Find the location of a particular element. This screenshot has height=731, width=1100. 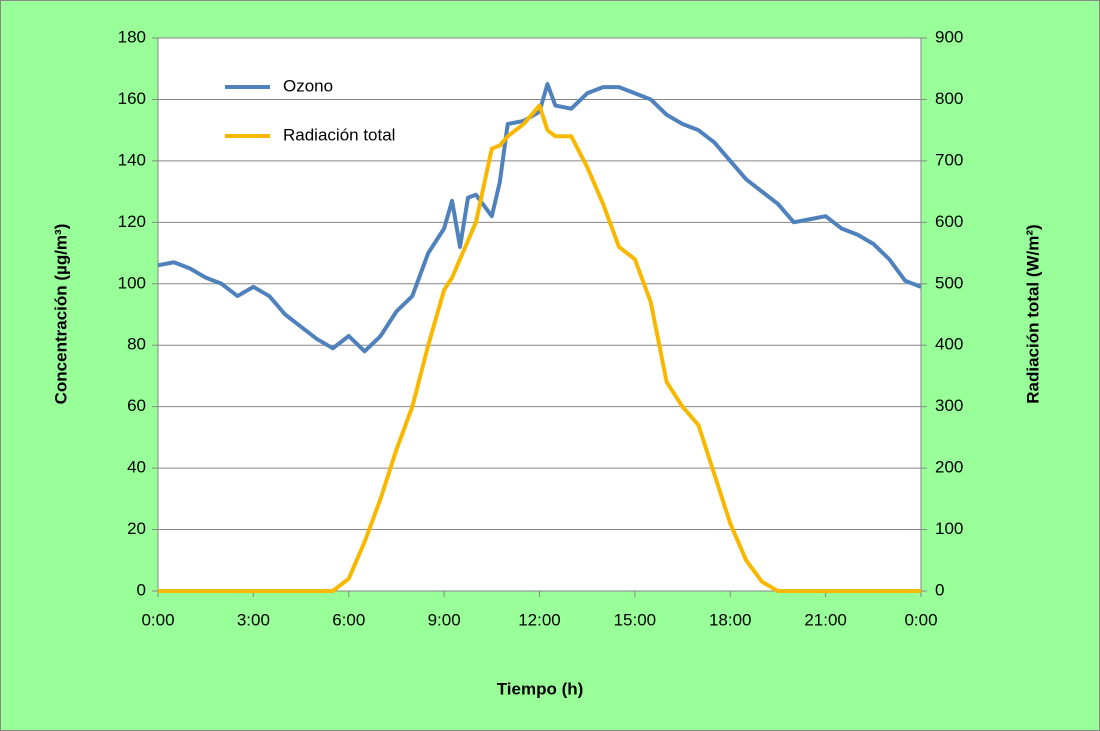

y-tick-label: 20 is located at coordinates (136, 528).